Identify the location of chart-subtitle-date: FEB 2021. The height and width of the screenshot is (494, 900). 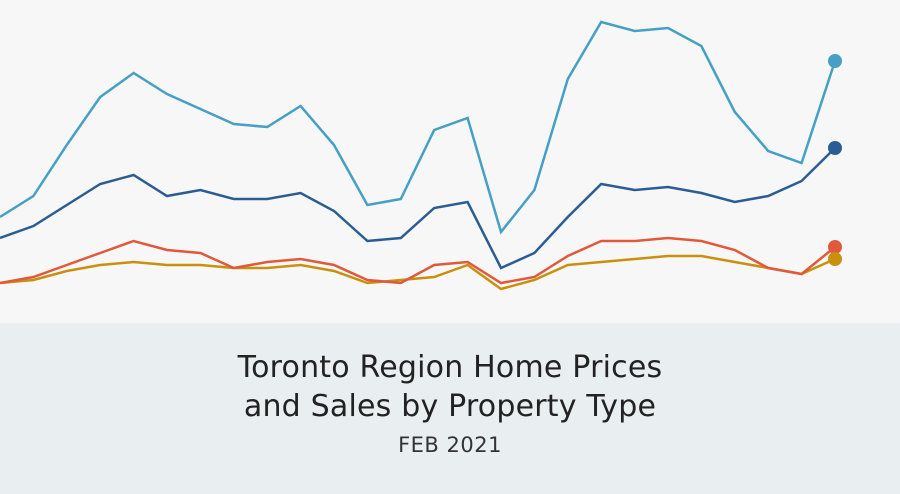
(450, 445).